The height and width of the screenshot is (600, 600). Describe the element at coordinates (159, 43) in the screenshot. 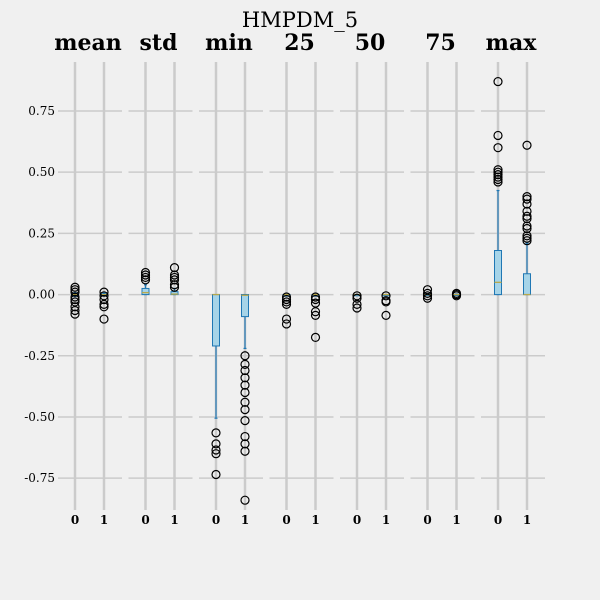

I see `panel-title: std` at that location.